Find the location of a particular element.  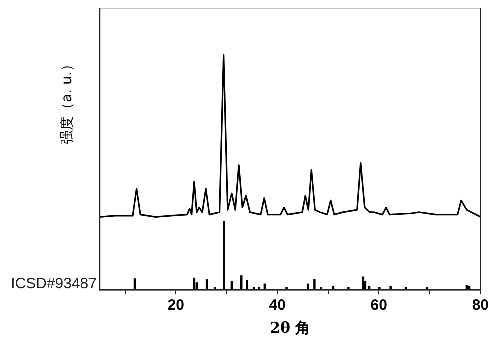

x-tick-label: 60 is located at coordinates (379, 305).